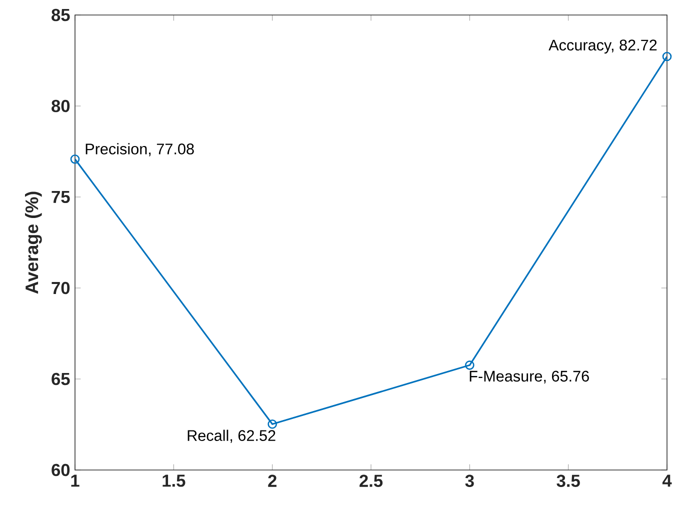 This screenshot has width=681, height=512. Describe the element at coordinates (61, 106) in the screenshot. I see `y-tick-label: 80` at that location.